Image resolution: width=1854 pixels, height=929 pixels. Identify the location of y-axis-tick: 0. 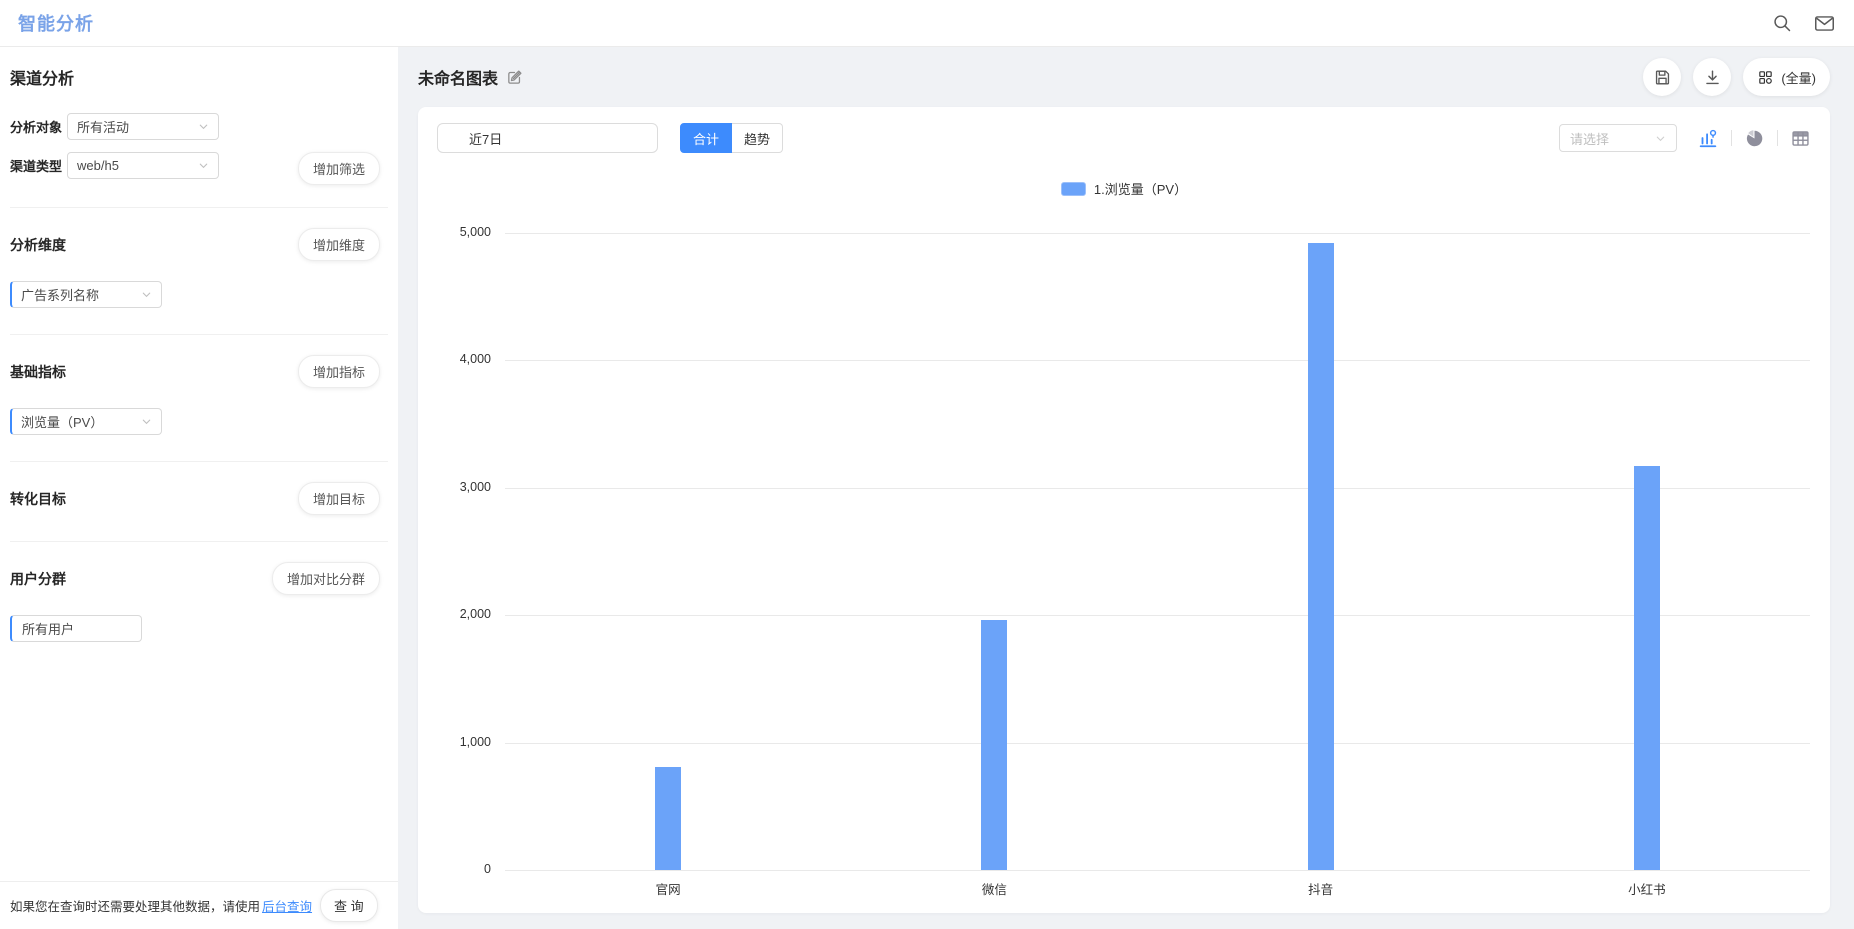
(487, 869).